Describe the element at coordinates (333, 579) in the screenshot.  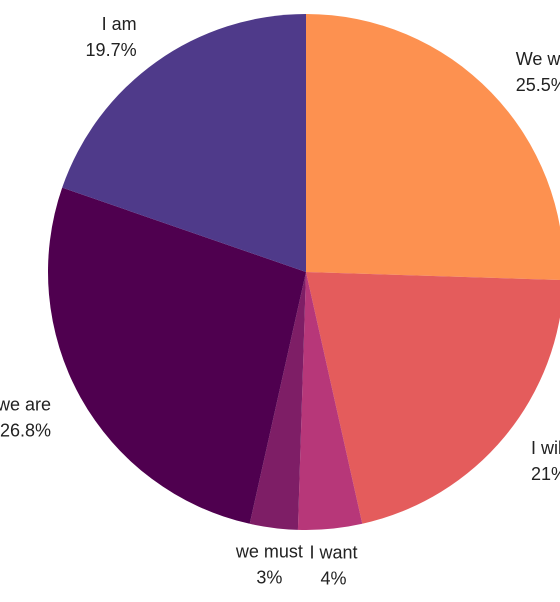
I see `slice-percent-i-want: 4%` at that location.